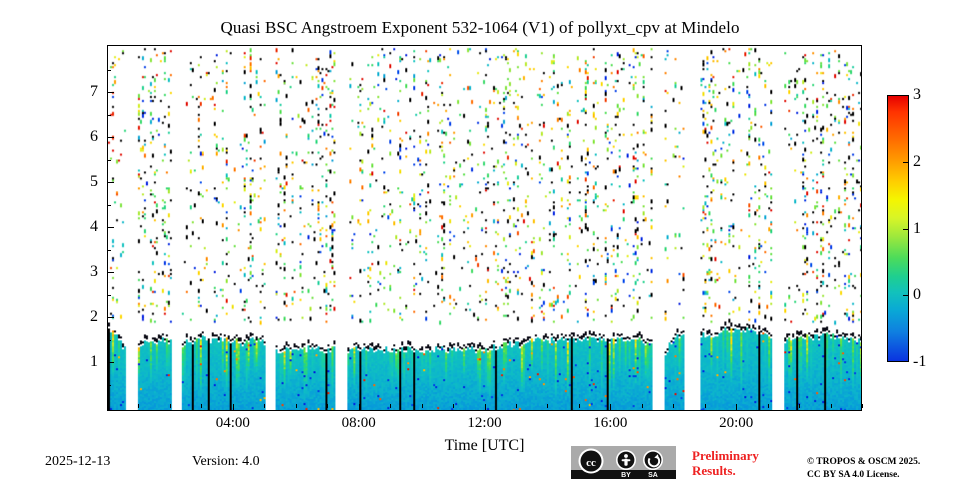 Image resolution: width=960 pixels, height=482 pixels. I want to click on y-axis-tick-marks, so click(111, 228).